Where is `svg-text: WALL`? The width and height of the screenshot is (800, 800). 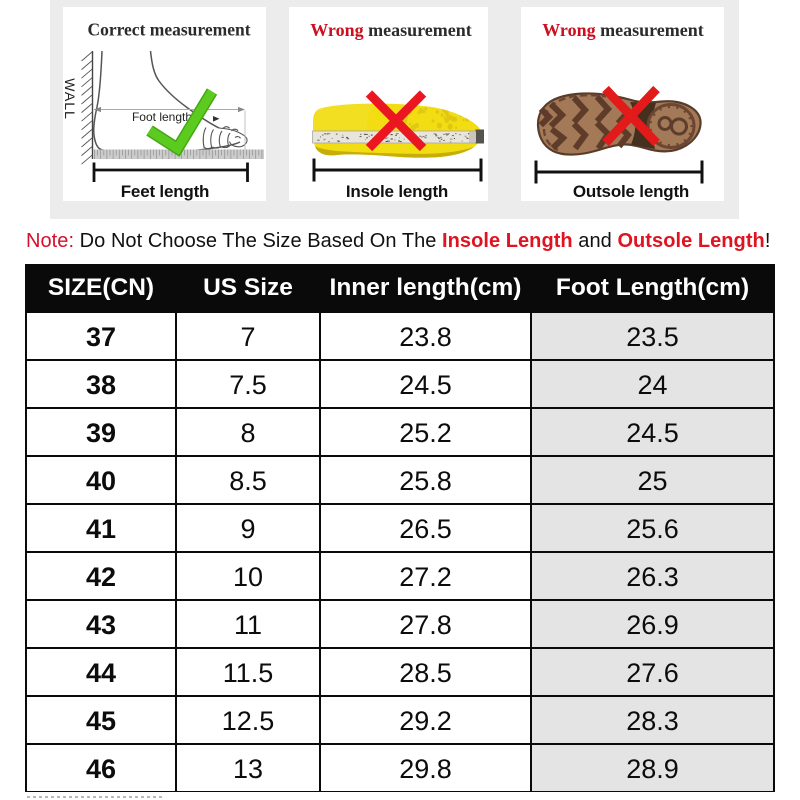
svg-text: WALL is located at coordinates (70, 99).